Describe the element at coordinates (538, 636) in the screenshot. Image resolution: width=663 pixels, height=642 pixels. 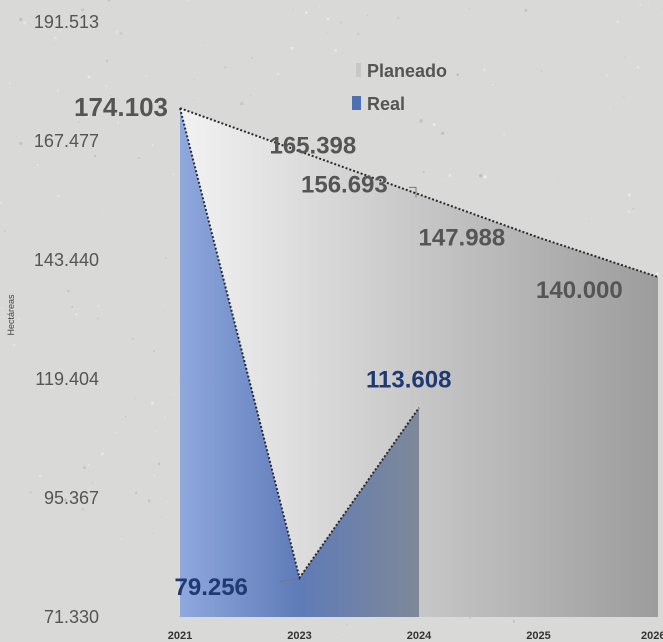
I see `x-tick-label: 2025` at that location.